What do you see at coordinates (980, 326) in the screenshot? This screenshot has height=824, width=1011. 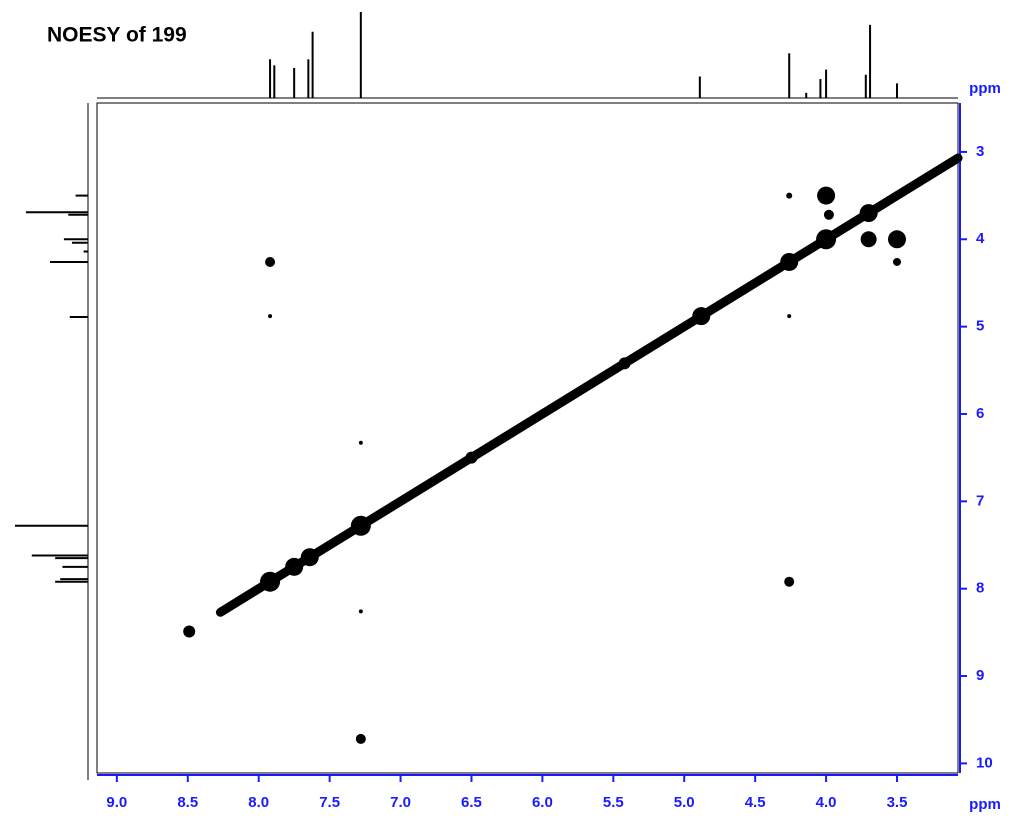 I see `y-tick-label: 5` at bounding box center [980, 326].